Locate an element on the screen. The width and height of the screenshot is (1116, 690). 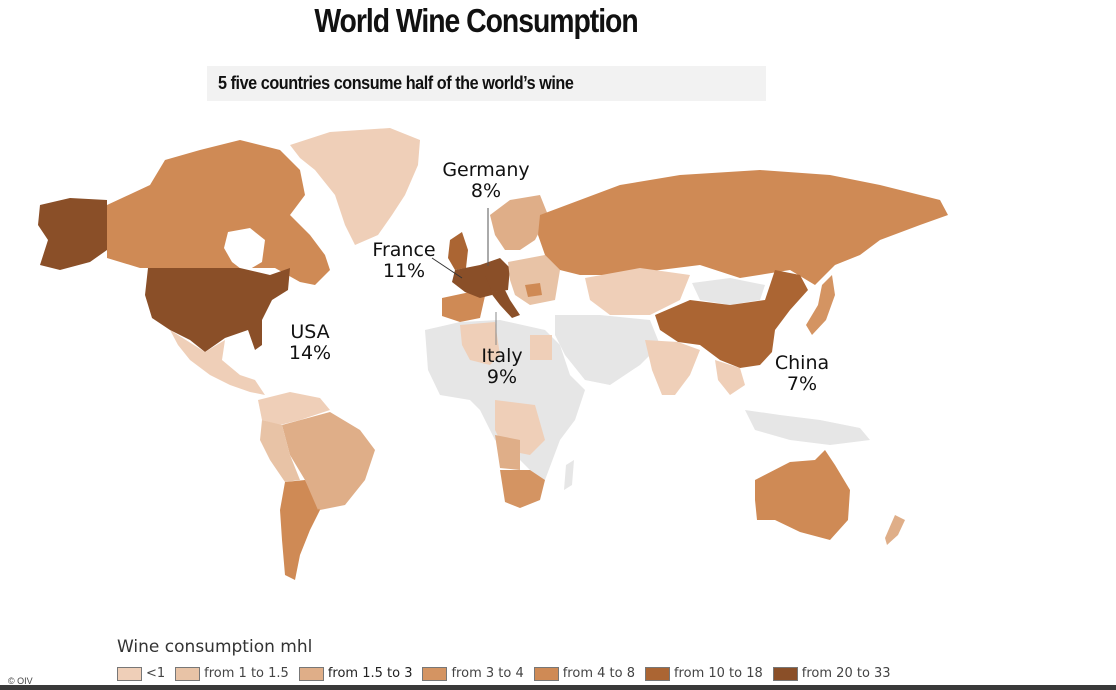
region-italy is located at coordinates (505, 304).